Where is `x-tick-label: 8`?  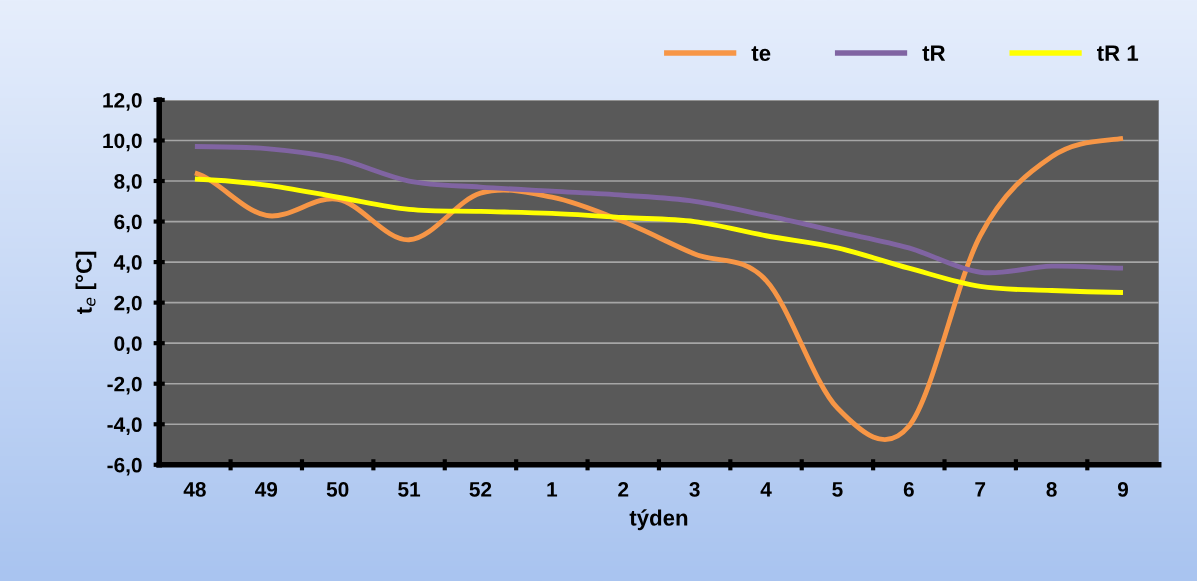
x-tick-label: 8 is located at coordinates (1051, 489).